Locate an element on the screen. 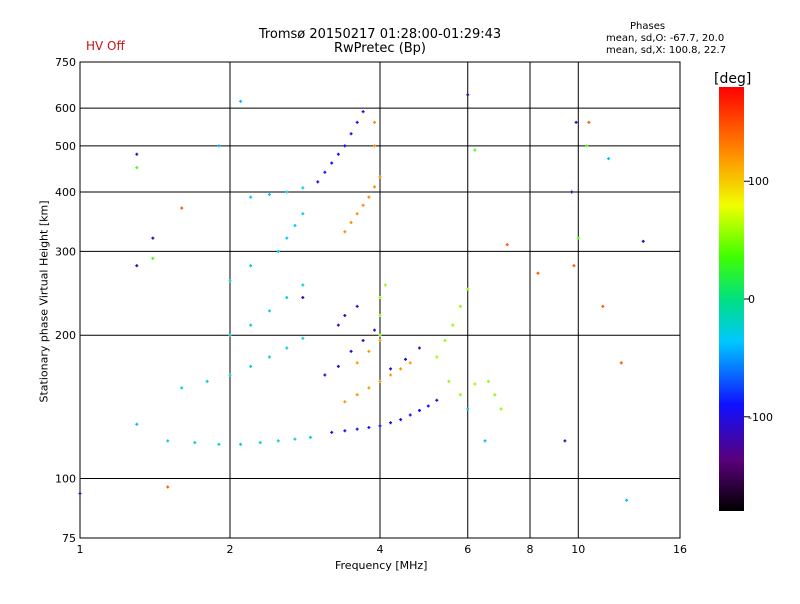  phases-heading: Phases is located at coordinates (648, 26).